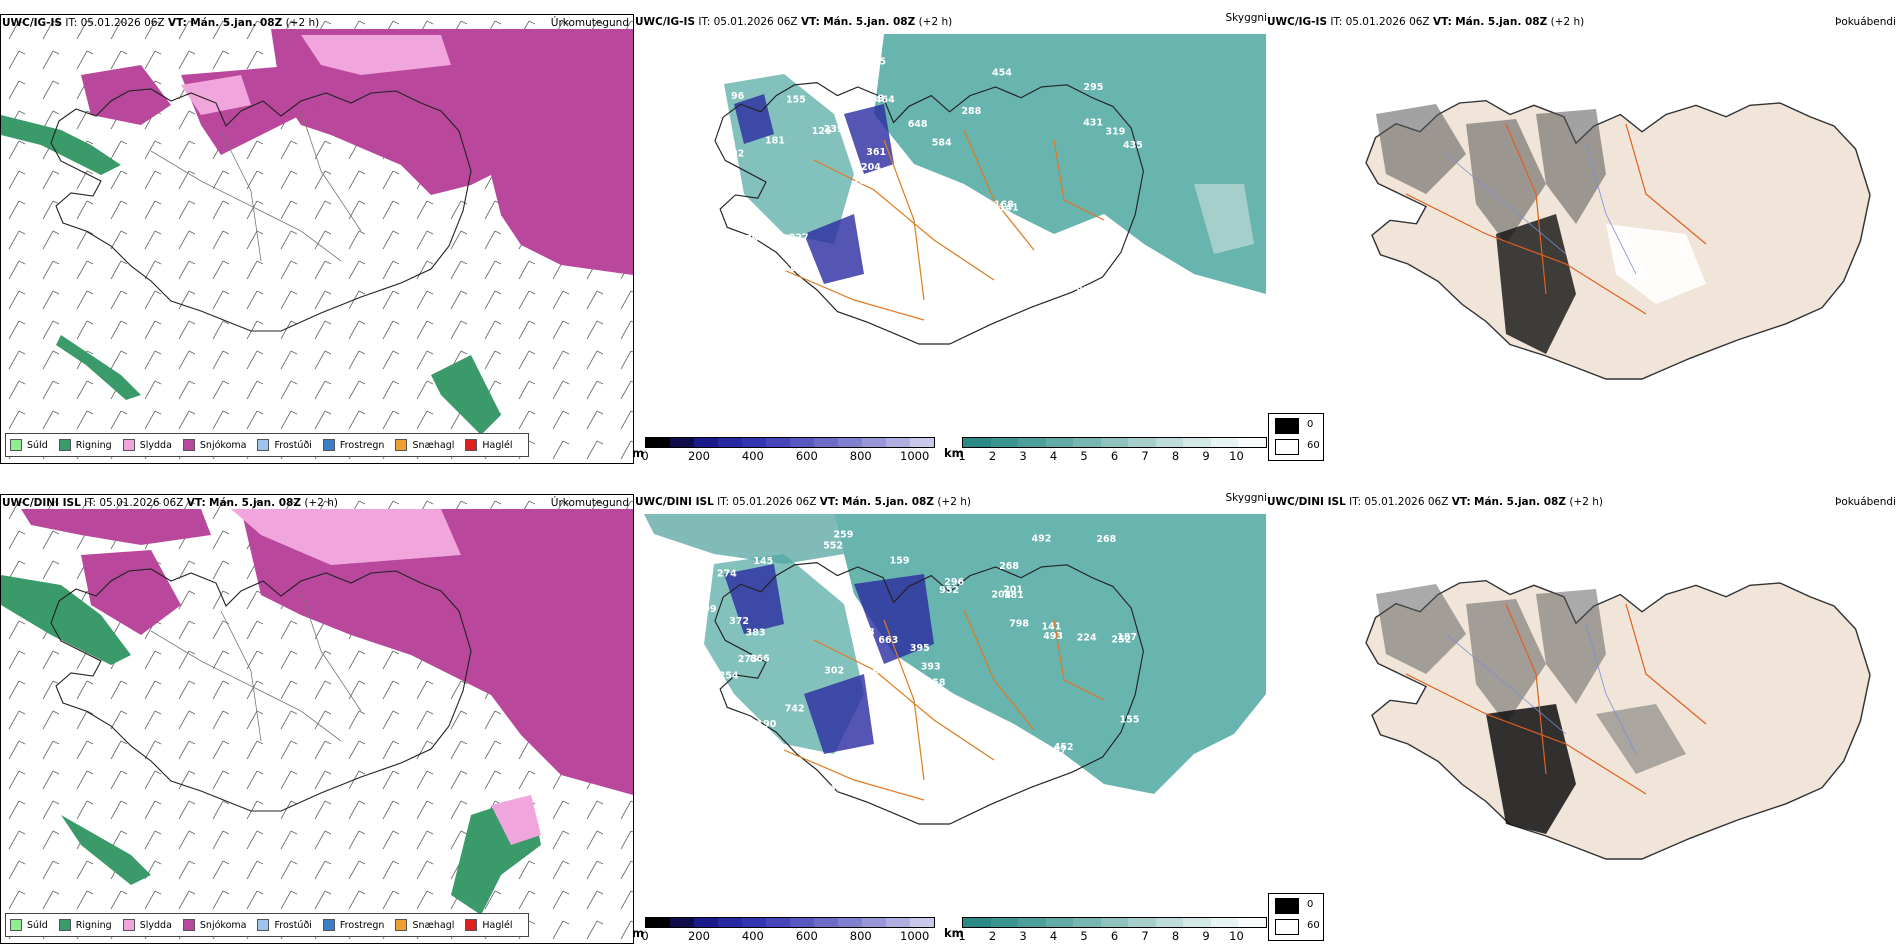 This screenshot has width=1900, height=950. I want to click on cloud-base-label: 127, so click(977, 230).